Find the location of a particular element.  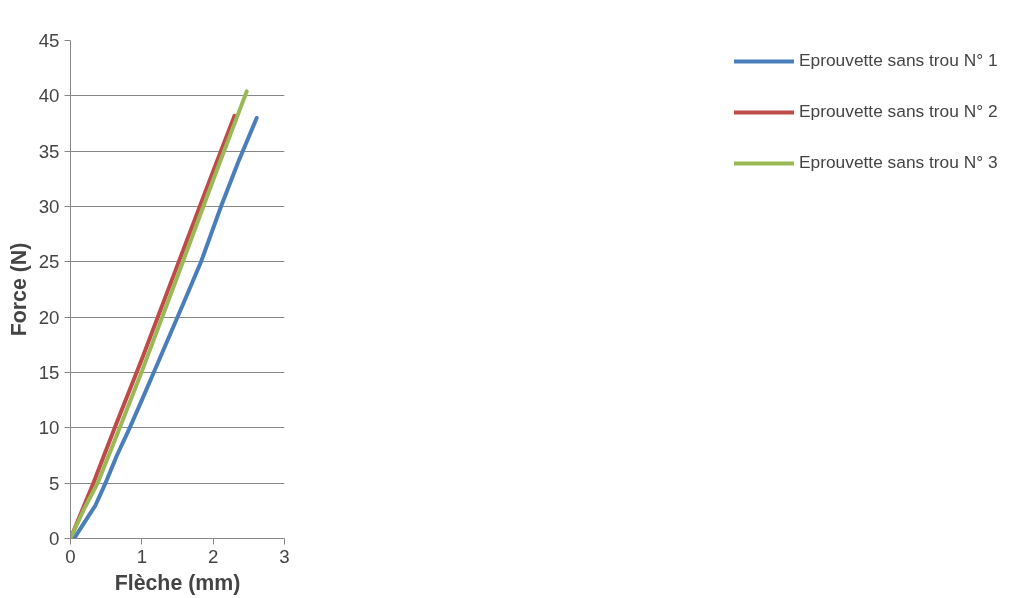

x-tick-label: 2 is located at coordinates (213, 556).